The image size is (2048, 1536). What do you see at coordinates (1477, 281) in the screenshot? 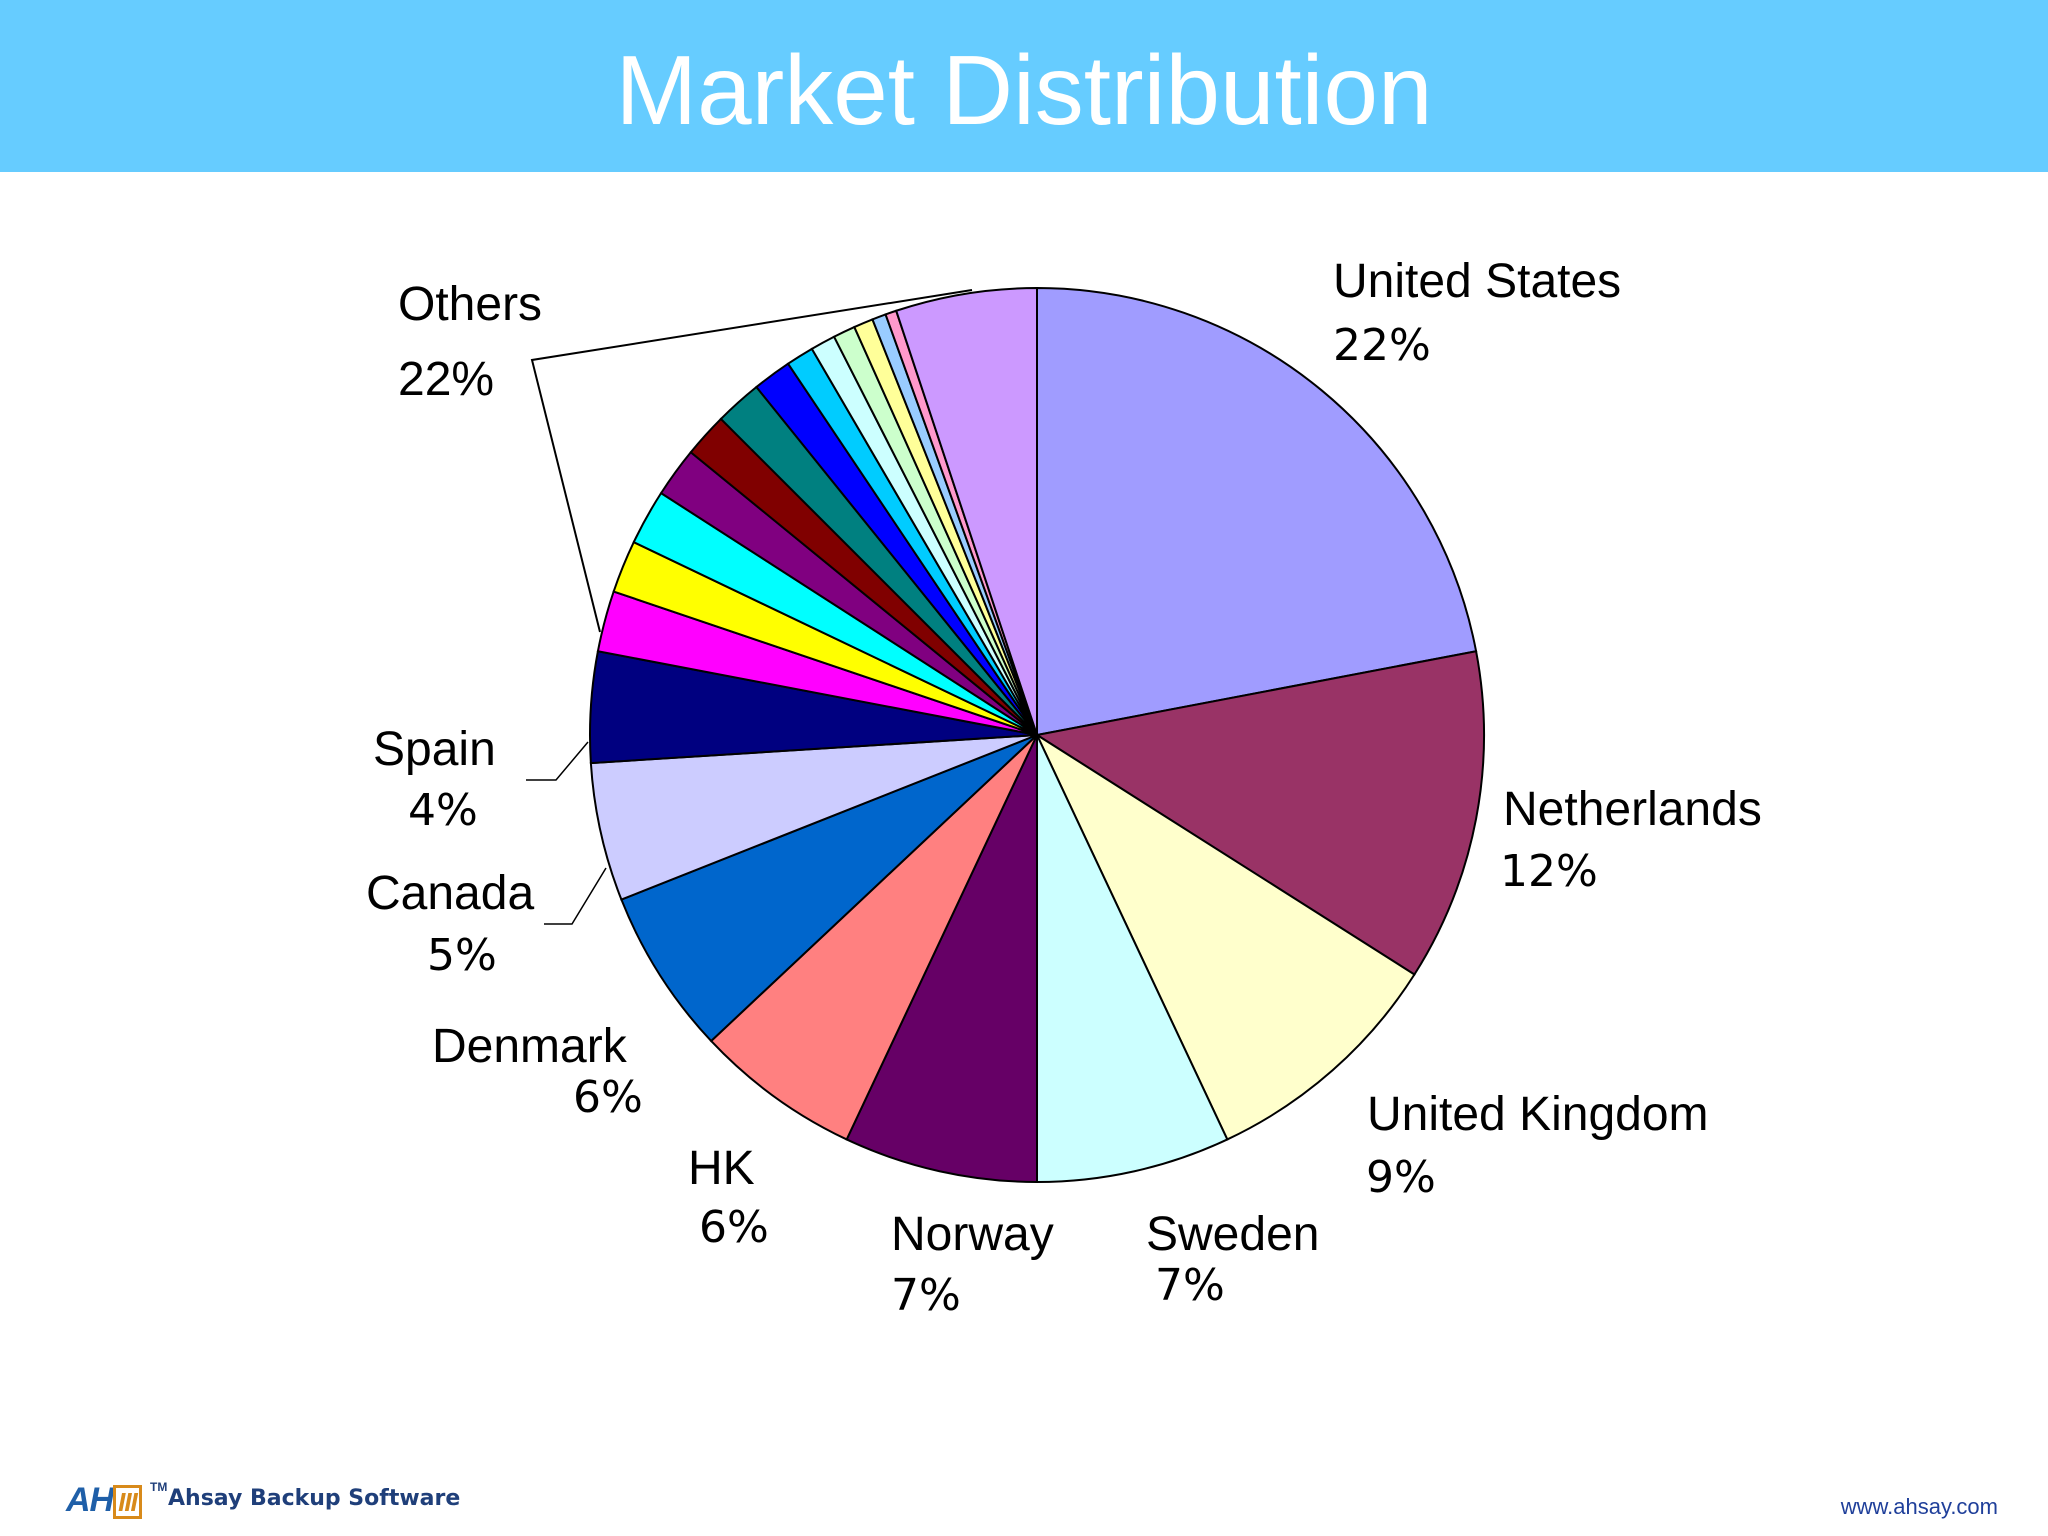
I see `label-united-states: United States` at bounding box center [1477, 281].